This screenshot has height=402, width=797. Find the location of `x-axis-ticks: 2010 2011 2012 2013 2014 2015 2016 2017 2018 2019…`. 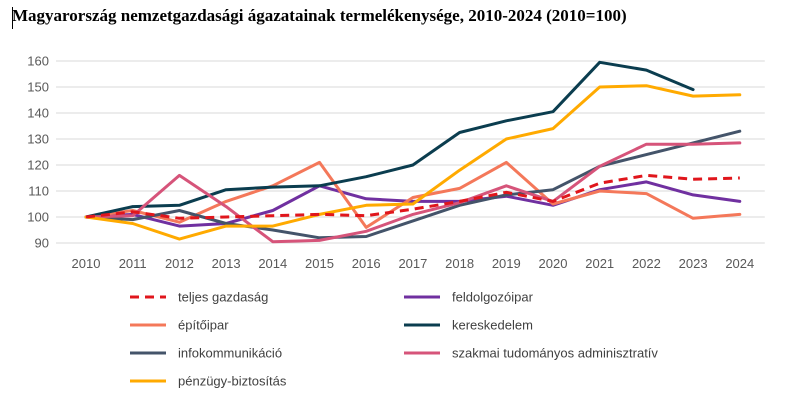

x-axis-ticks: 2010 2011 2012 2013 2014 2015 2016 2017 2018 2019… is located at coordinates (413, 263).